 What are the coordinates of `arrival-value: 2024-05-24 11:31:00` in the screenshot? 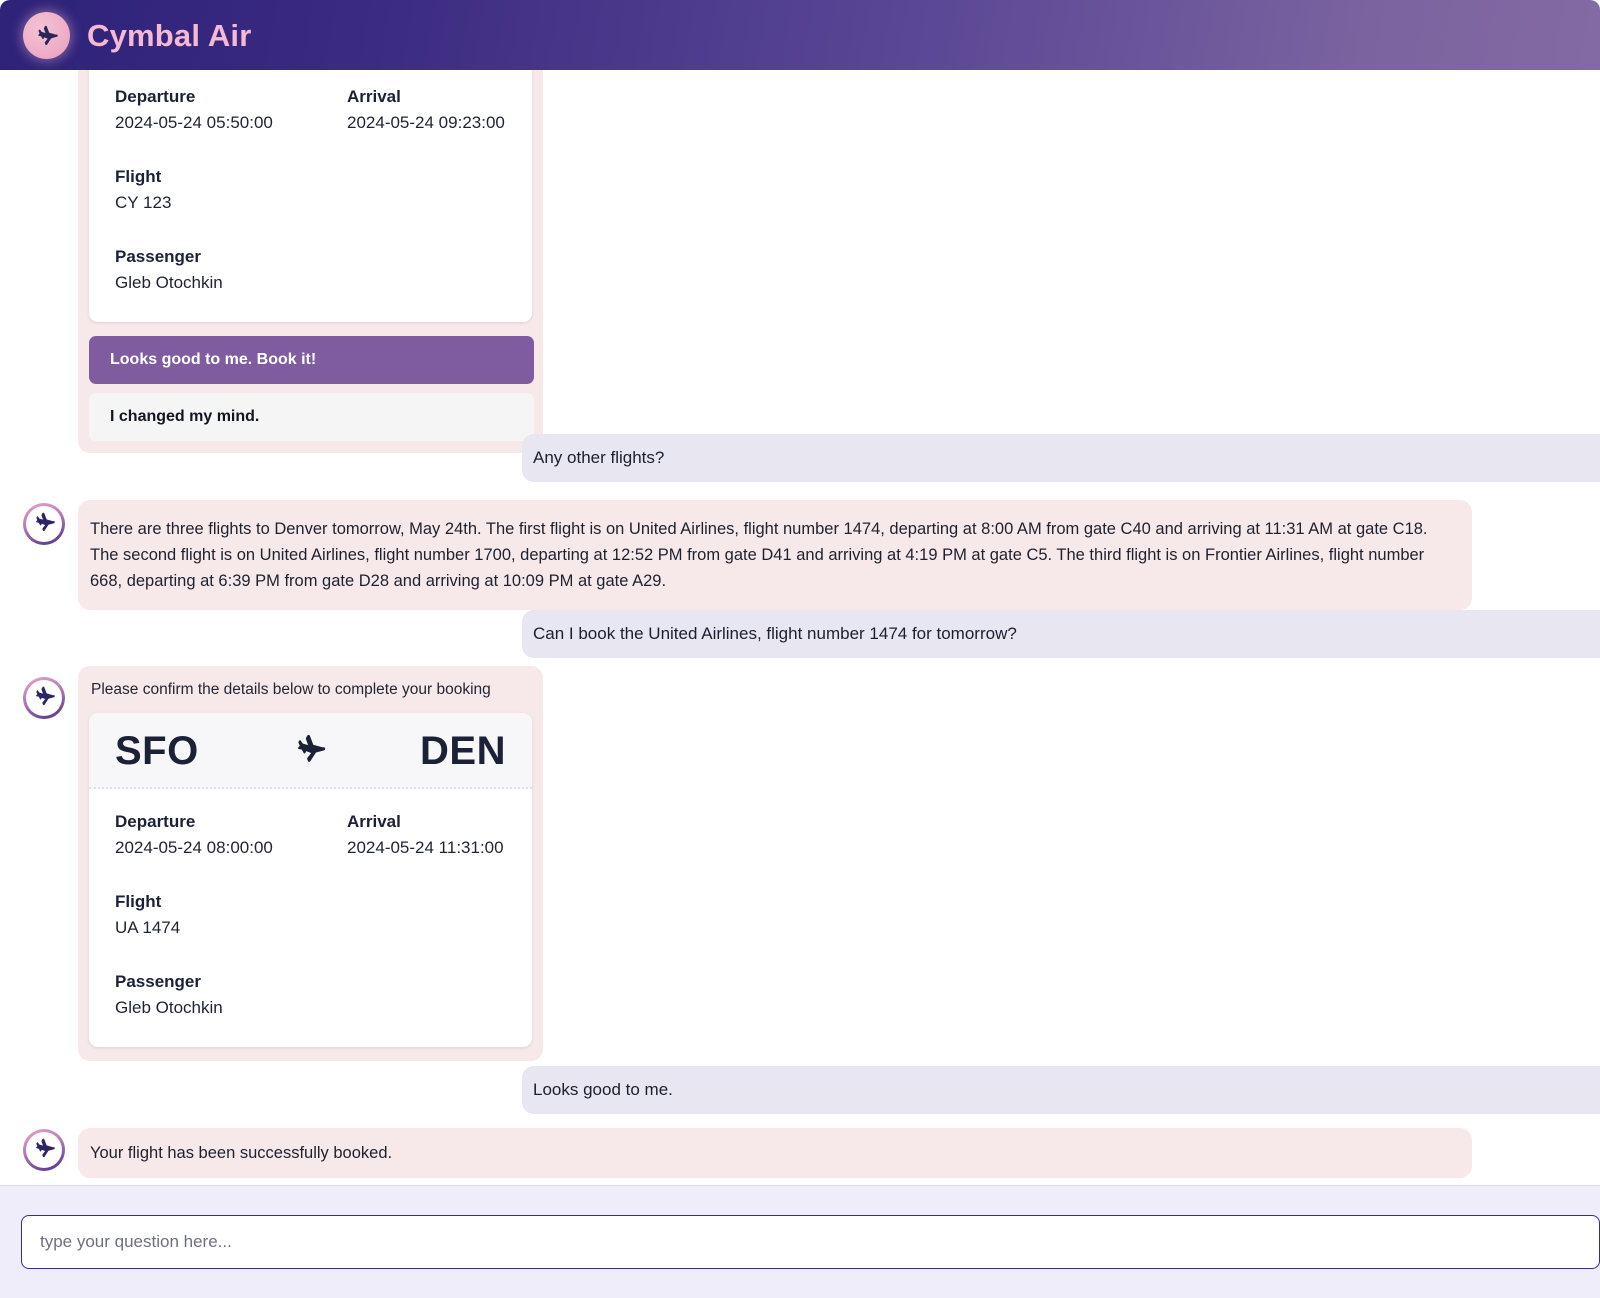 It's located at (425, 847).